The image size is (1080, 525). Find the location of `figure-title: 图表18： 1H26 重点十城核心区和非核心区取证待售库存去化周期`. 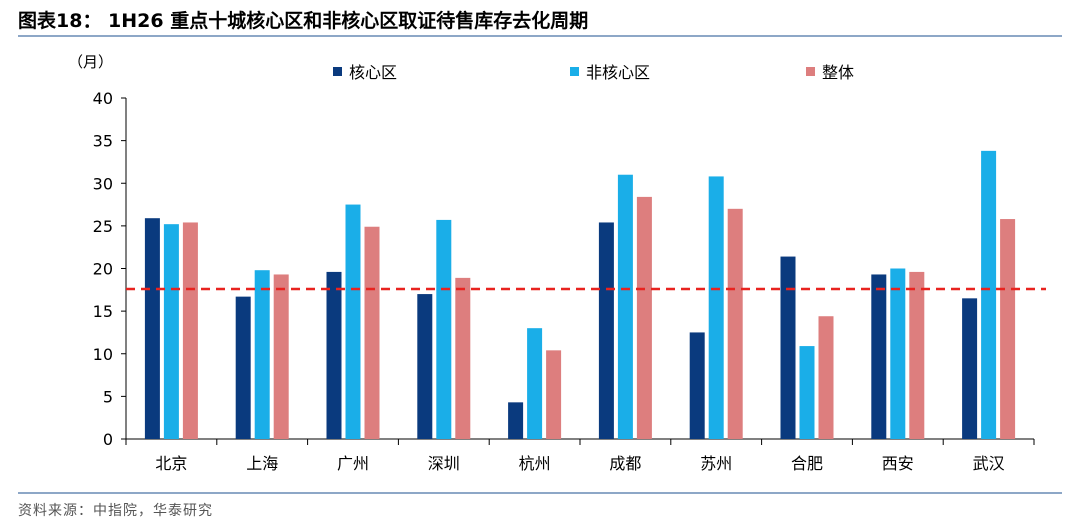

figure-title: 图表18： 1H26 重点十城核心区和非核心区取证待售库存去化周期 is located at coordinates (303, 21).